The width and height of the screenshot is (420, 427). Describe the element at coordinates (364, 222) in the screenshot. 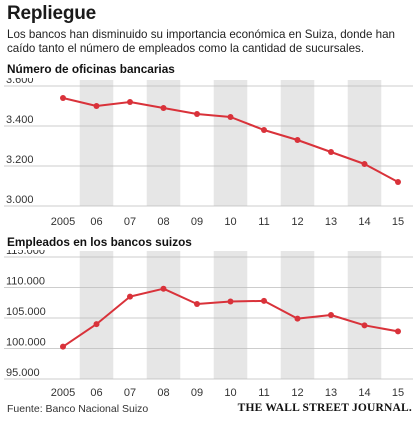

I see `offices-x-tick-label: 14` at that location.